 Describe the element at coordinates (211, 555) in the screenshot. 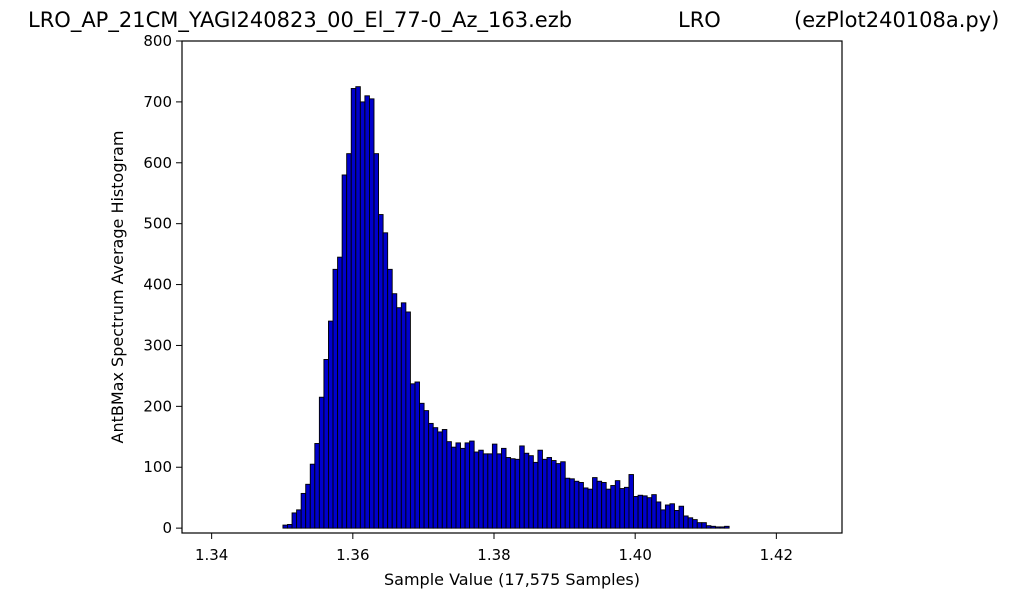

I see `x-tick-label: 1.34` at that location.